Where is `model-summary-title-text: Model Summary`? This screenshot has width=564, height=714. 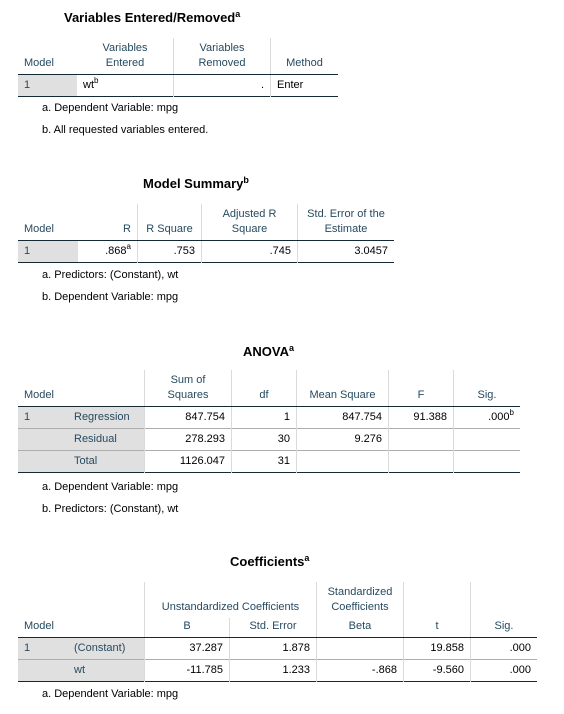 model-summary-title-text: Model Summary is located at coordinates (193, 183).